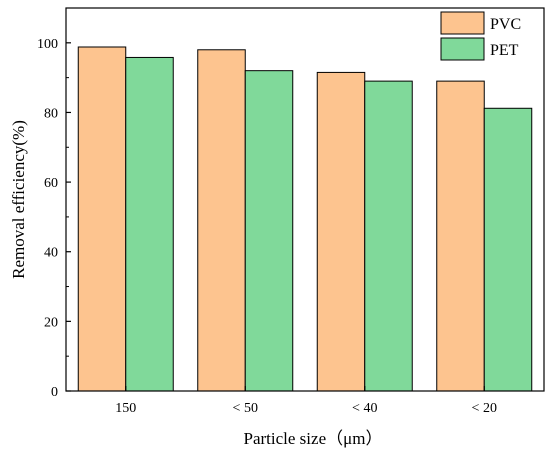 The width and height of the screenshot is (550, 456). Describe the element at coordinates (54, 218) in the screenshot. I see `y-axis: 0 20 40 60 80 100` at that location.